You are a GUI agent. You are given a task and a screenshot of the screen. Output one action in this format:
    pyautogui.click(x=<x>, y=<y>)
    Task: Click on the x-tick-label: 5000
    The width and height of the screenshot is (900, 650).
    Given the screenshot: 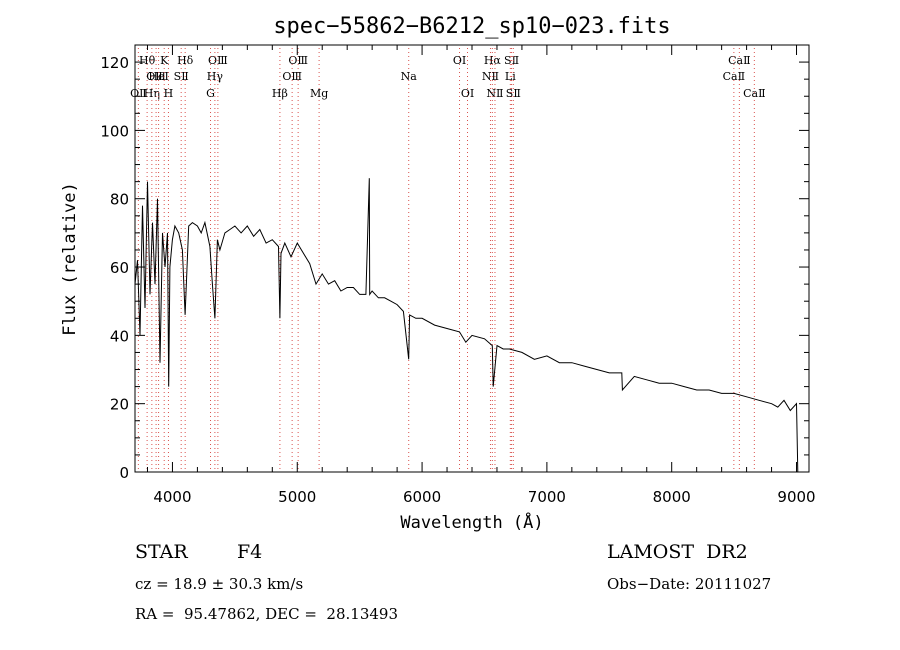 What is the action you would take?
    pyautogui.click(x=297, y=497)
    